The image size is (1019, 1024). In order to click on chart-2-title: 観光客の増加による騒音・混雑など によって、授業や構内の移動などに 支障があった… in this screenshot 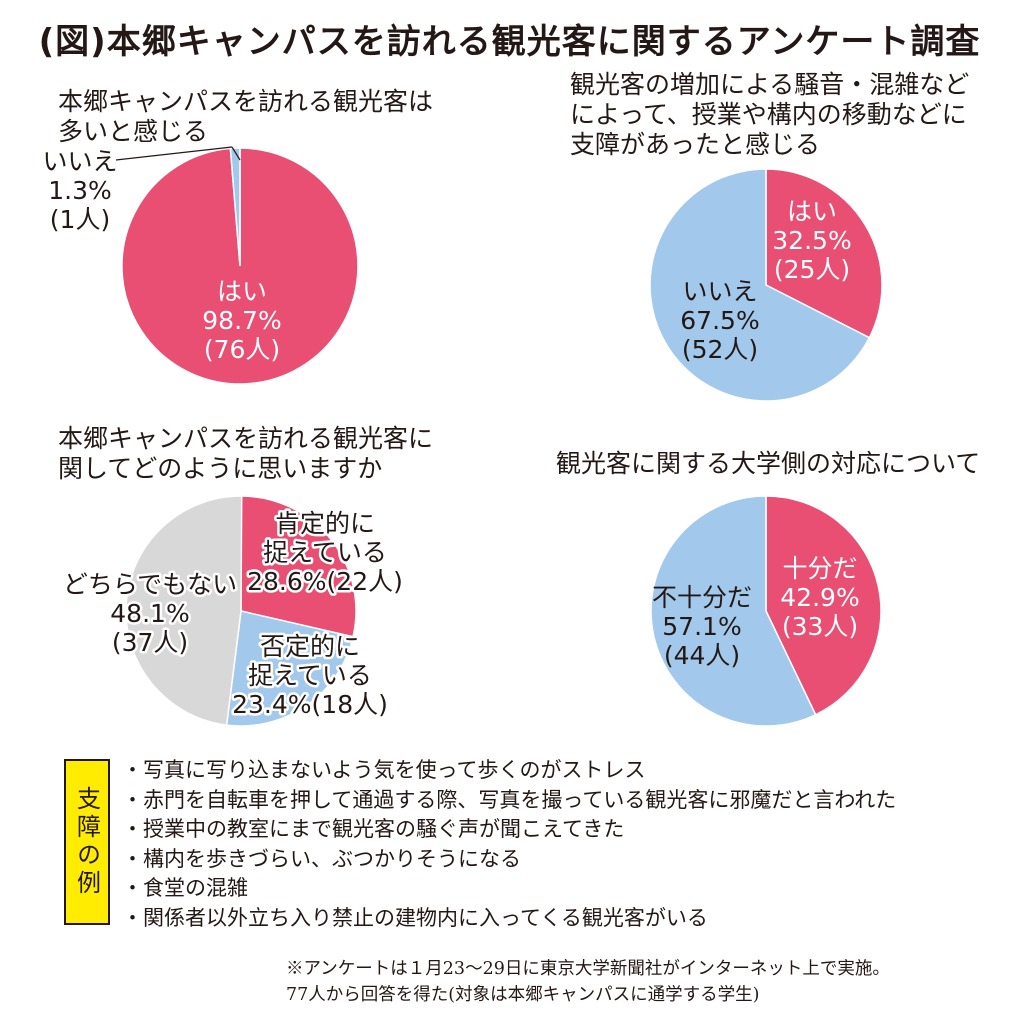, I will do `click(769, 115)`.